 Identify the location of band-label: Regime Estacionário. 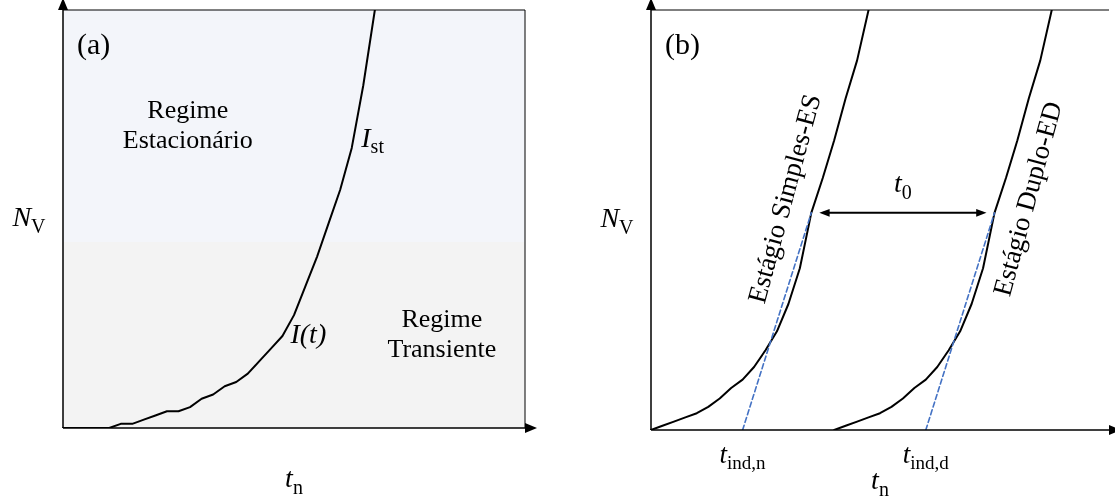
(187, 124).